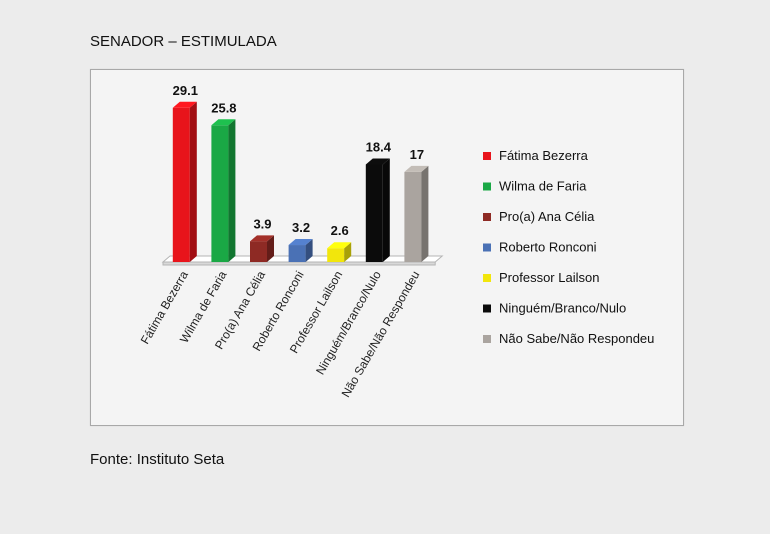 Image resolution: width=770 pixels, height=534 pixels. I want to click on category-label: Não Sabe/Não Respondeu, so click(381, 334).